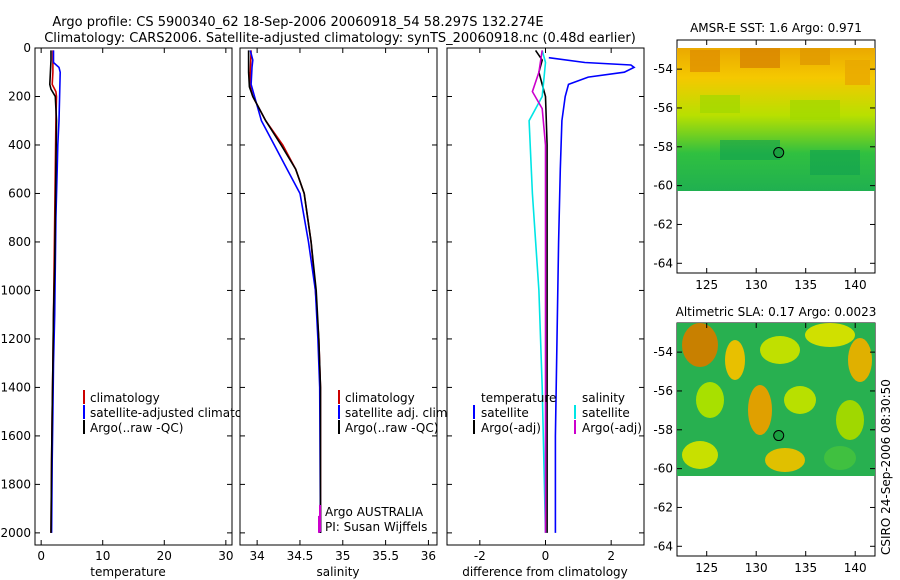  Describe the element at coordinates (225, 556) in the screenshot. I see `x-tick-label: 30` at that location.